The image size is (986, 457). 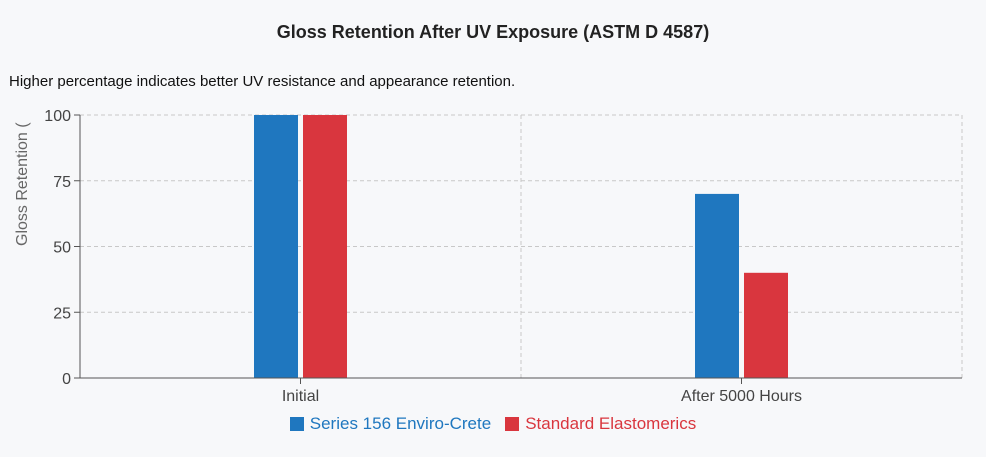 What do you see at coordinates (611, 423) in the screenshot?
I see `legend-label-series-1: Standard Elastomerics` at bounding box center [611, 423].